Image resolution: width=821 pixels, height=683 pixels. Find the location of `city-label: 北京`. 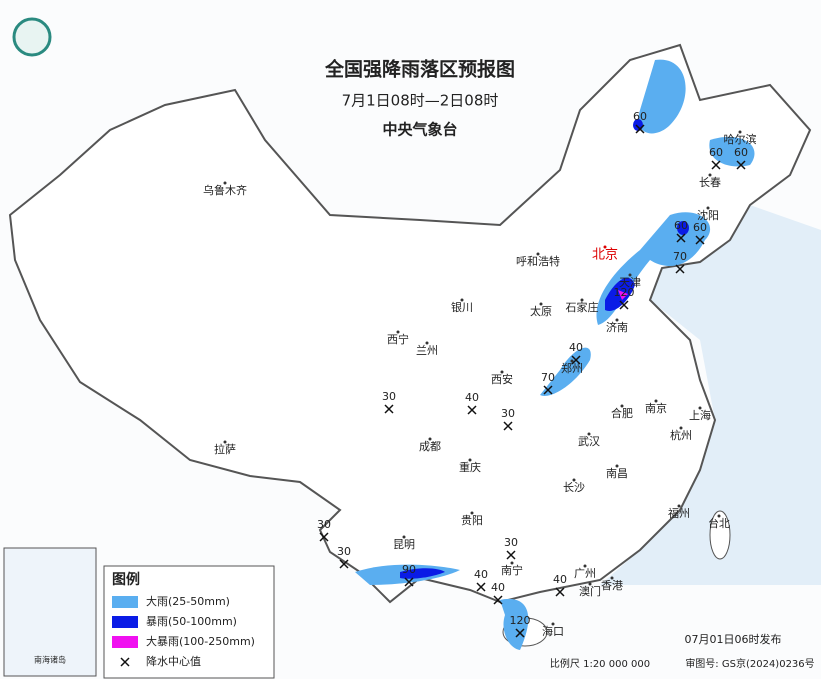

city-label: 北京 is located at coordinates (605, 255).